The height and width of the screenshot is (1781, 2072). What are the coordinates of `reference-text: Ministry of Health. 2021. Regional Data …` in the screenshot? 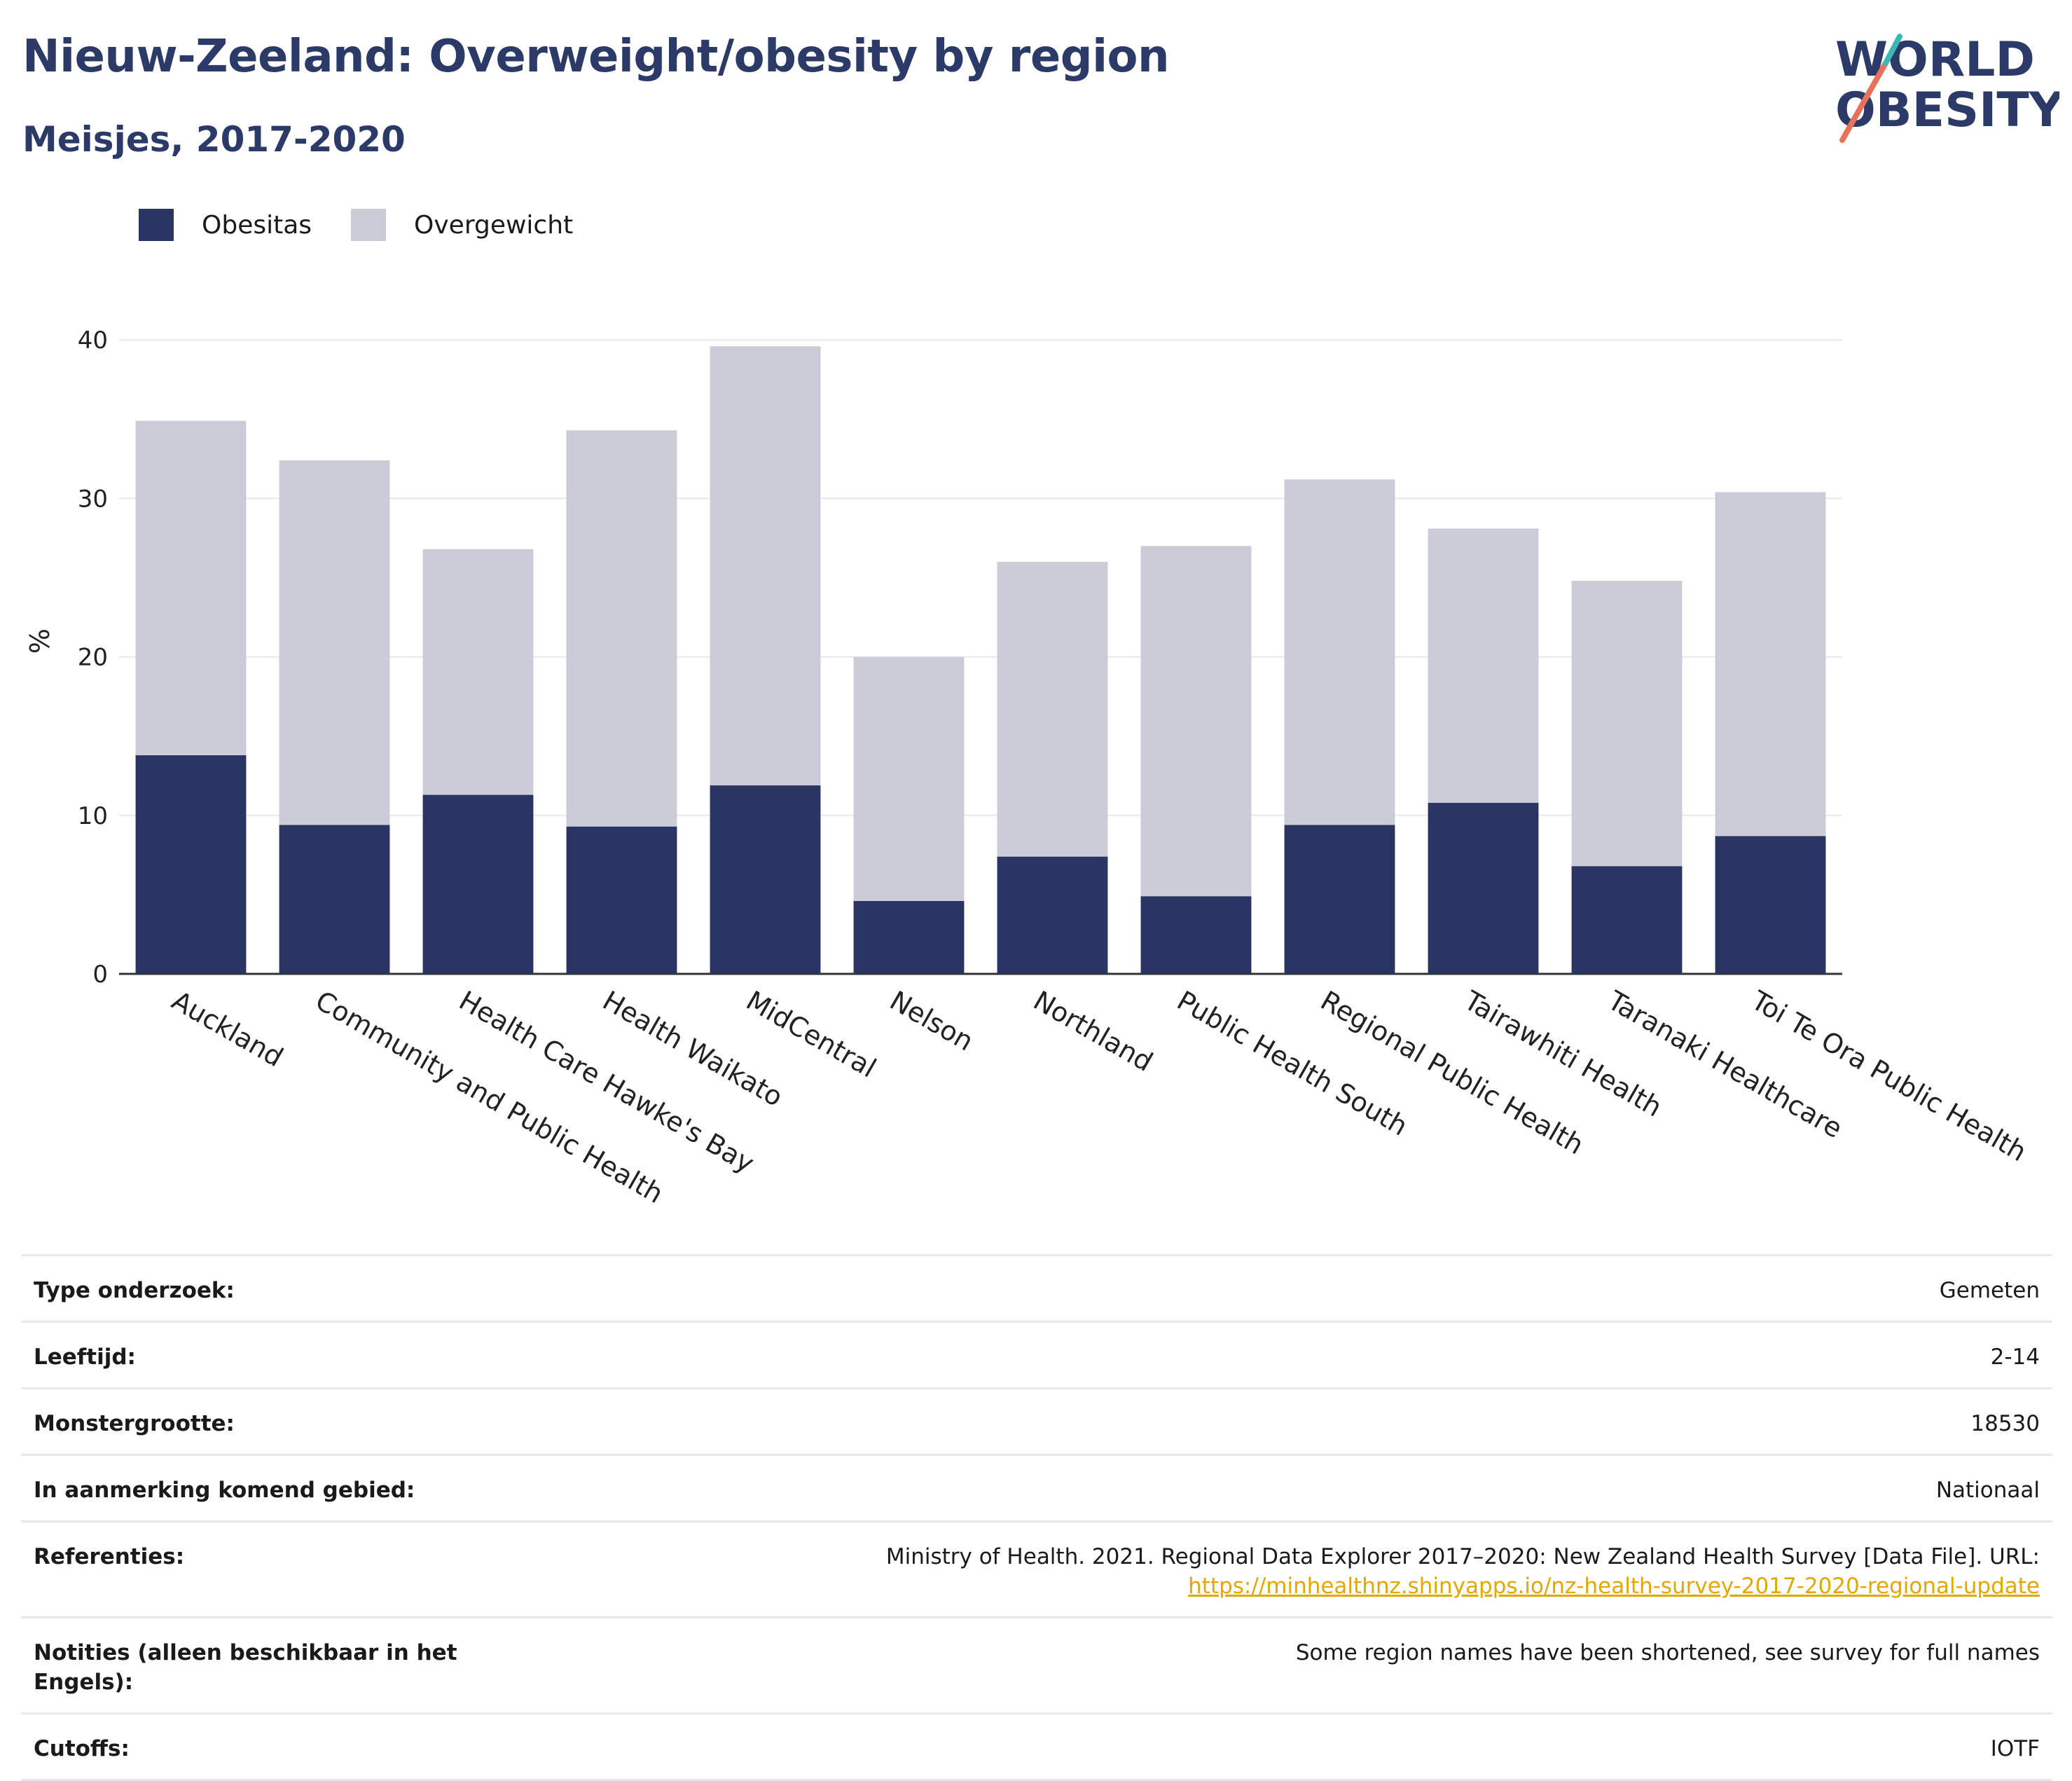 It's located at (1462, 1556).